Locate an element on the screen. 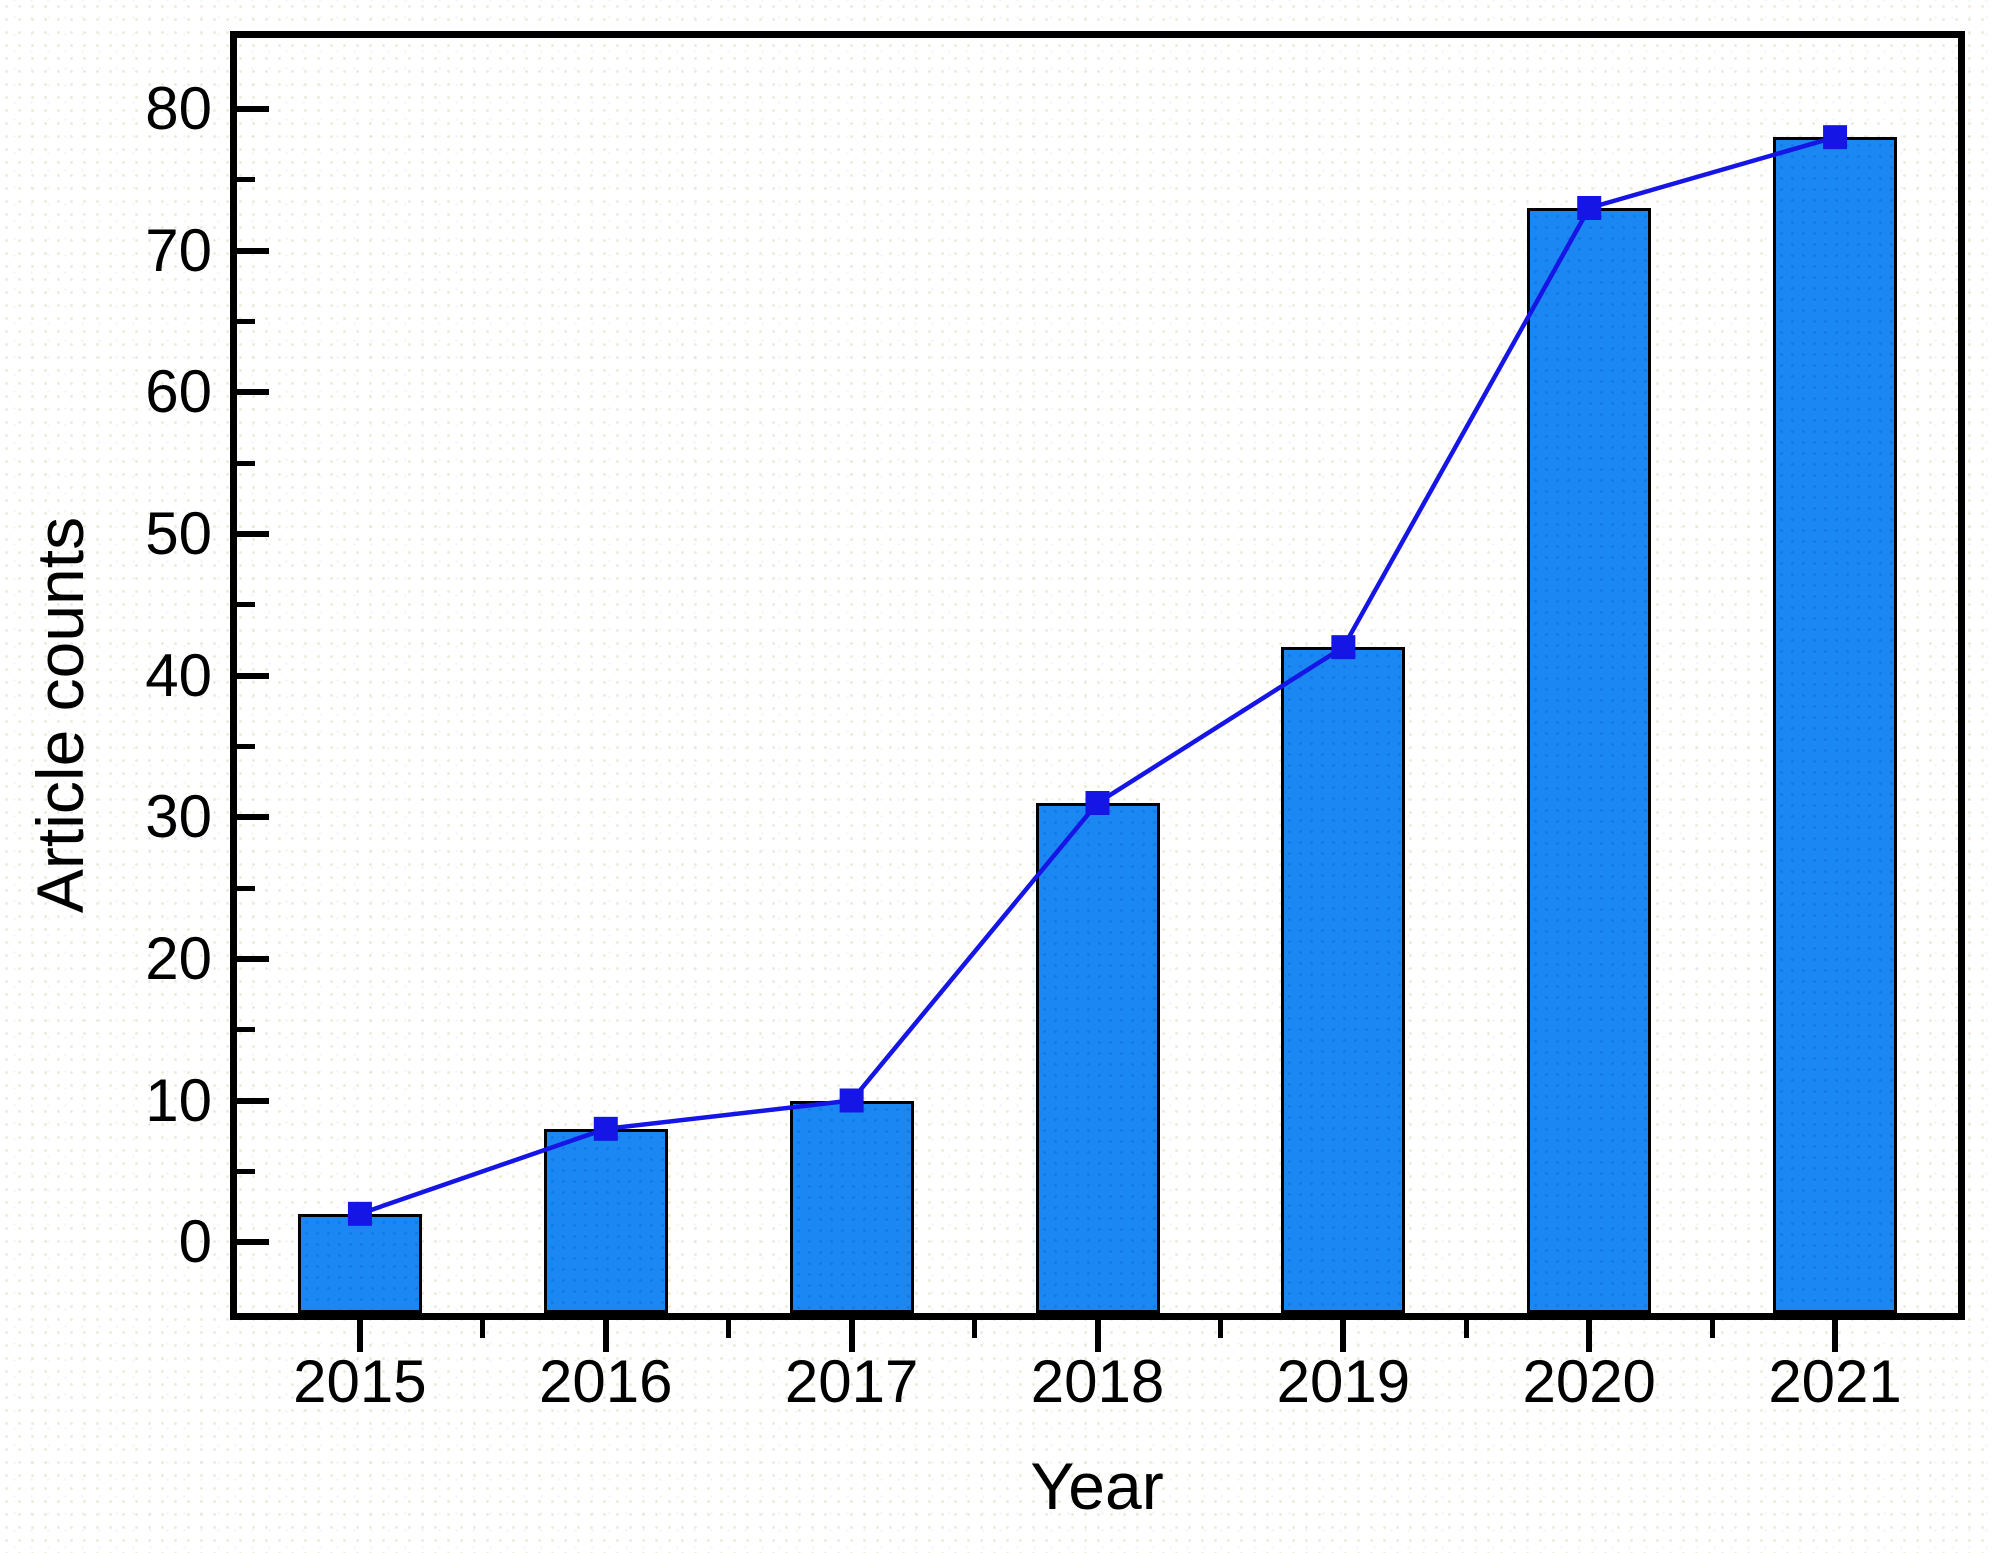 The height and width of the screenshot is (1553, 1993). x-tick-2021 is located at coordinates (1835, 1336).